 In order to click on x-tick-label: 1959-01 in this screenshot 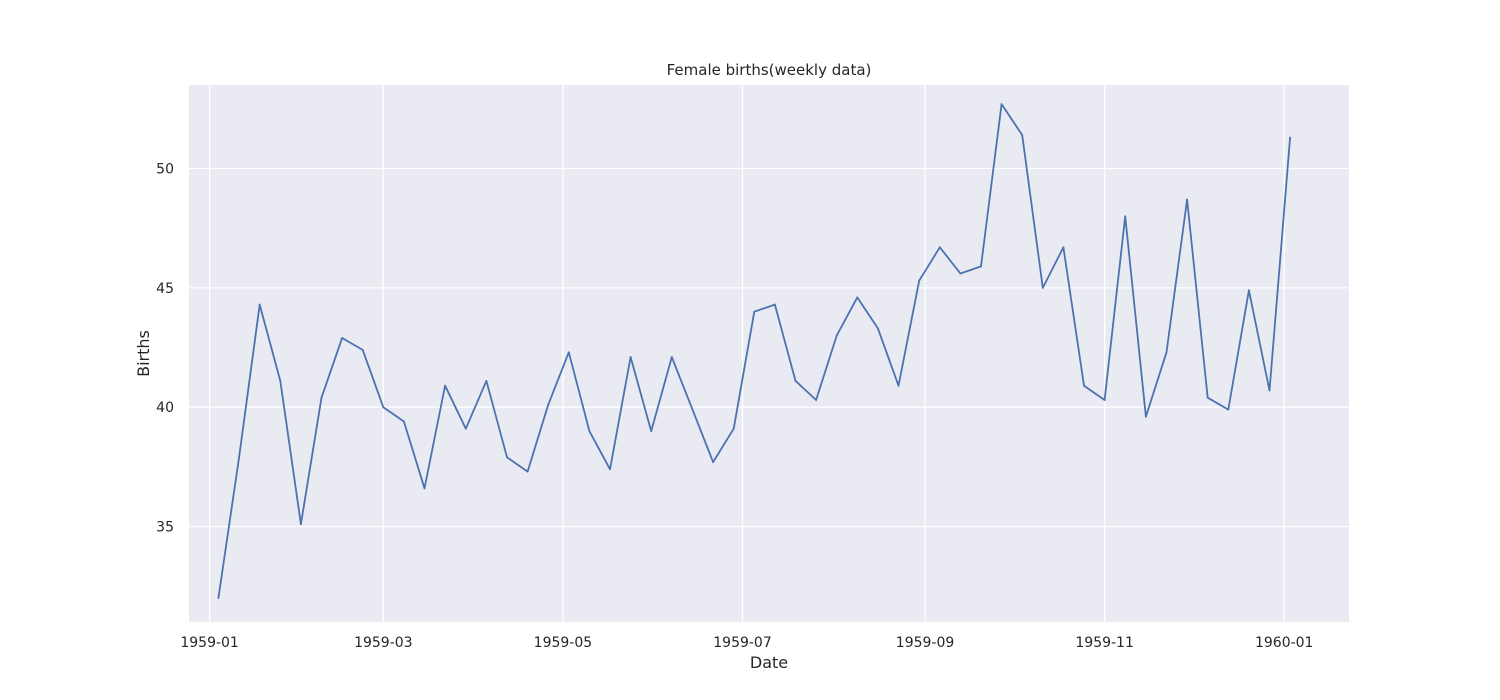, I will do `click(209, 643)`.